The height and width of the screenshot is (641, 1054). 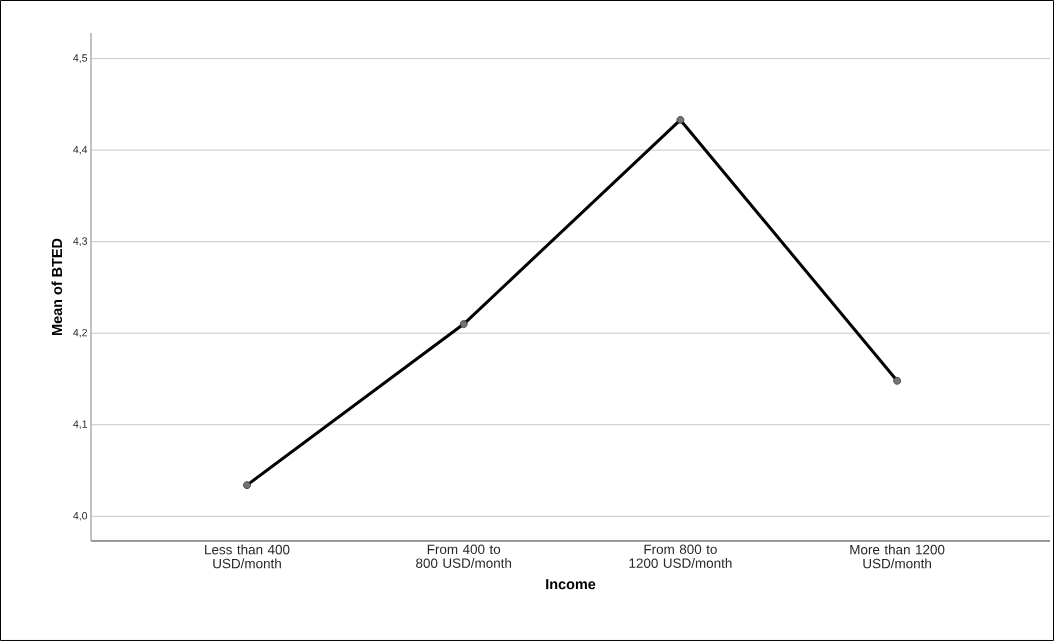 I want to click on y-tick-label: 4,0, so click(x=80, y=516).